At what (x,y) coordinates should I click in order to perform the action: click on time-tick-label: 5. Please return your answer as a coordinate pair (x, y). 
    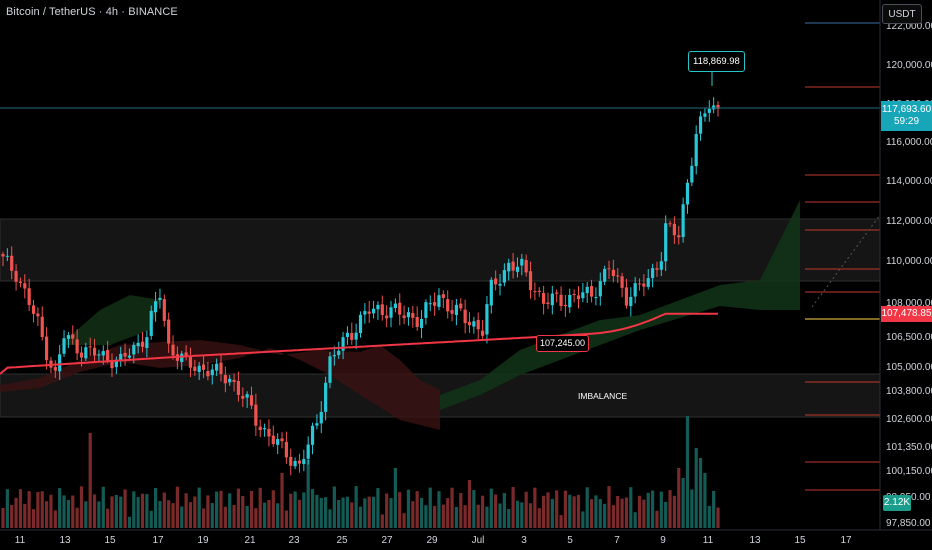
    Looking at the image, I should click on (570, 540).